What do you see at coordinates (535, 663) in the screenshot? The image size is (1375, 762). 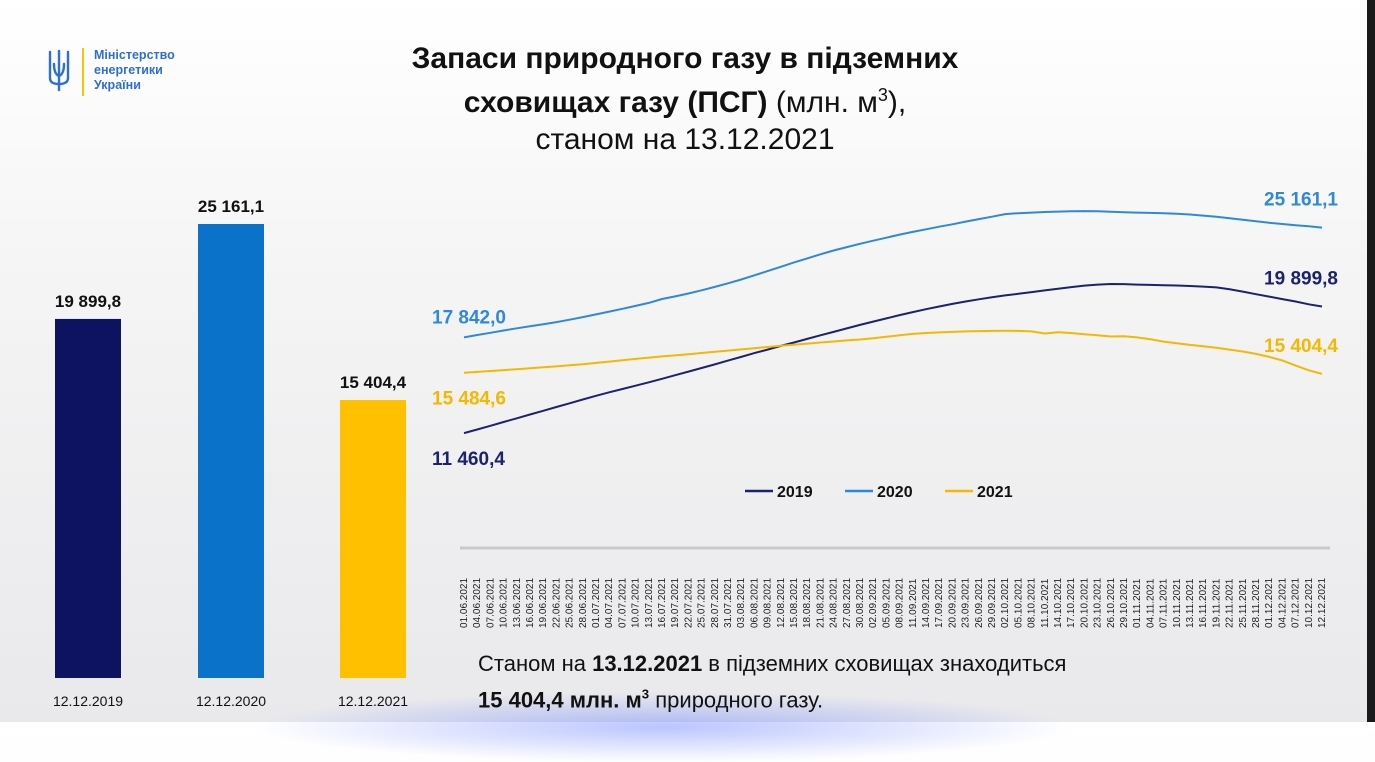 I see `footnote-prefix: Станом на` at bounding box center [535, 663].